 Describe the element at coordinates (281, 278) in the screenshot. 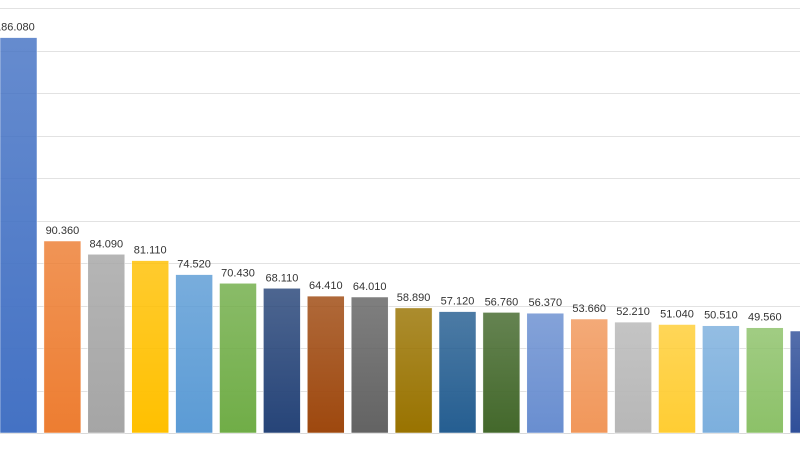

I see `value-label-7: 68.110` at that location.